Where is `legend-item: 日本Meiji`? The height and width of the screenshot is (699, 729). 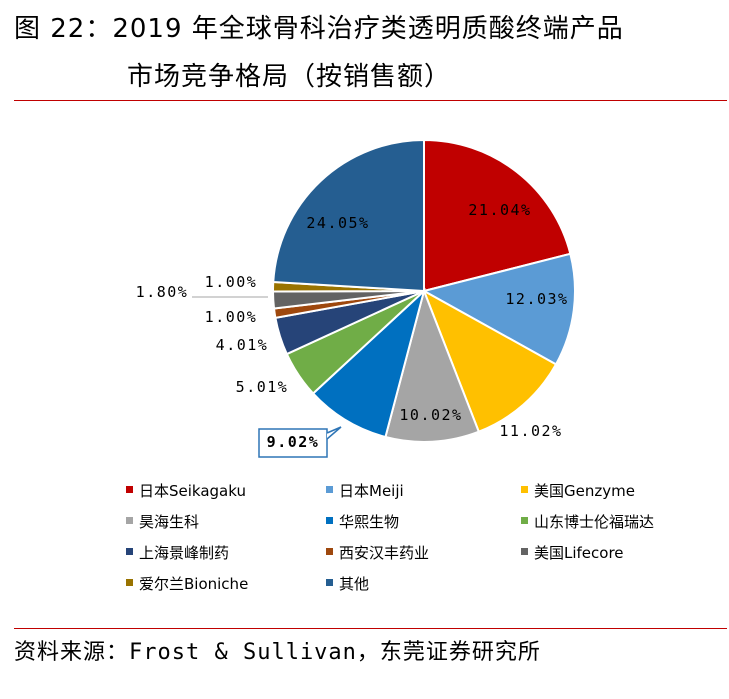
legend-item: 日本Meiji is located at coordinates (365, 490).